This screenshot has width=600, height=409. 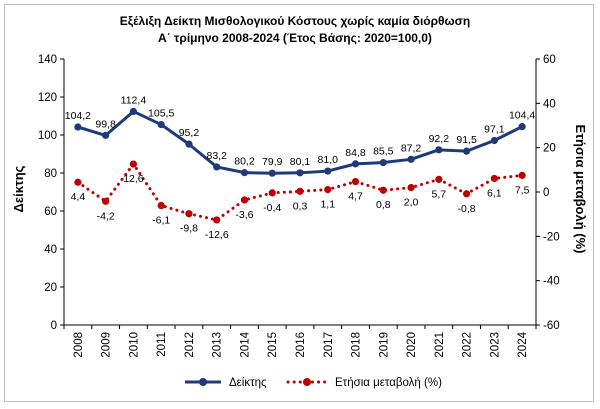 I want to click on change-data-label: -0,8, so click(x=467, y=209).